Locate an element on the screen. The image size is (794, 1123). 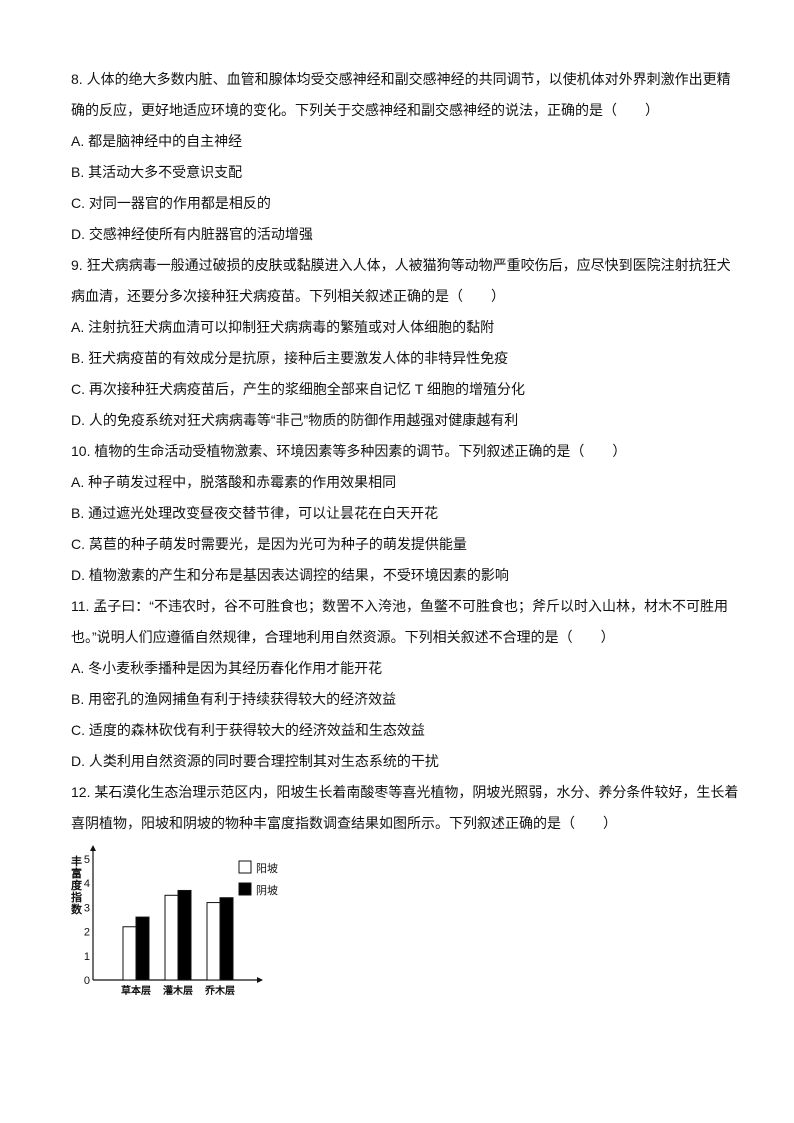
y-axis-arrow is located at coordinates (93, 848).